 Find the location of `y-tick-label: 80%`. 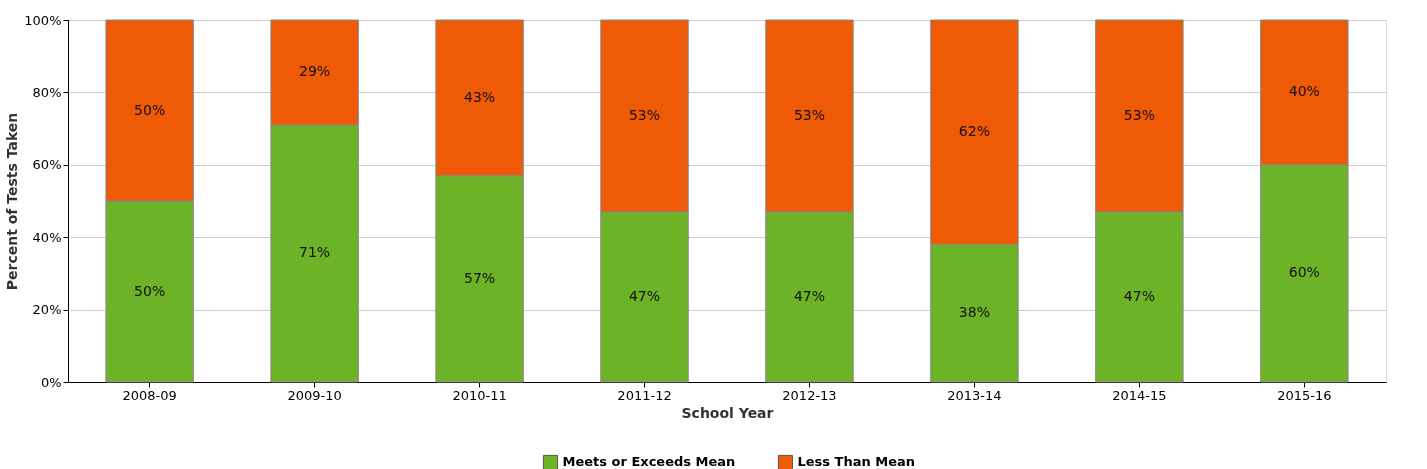

y-tick-label: 80% is located at coordinates (47, 92).